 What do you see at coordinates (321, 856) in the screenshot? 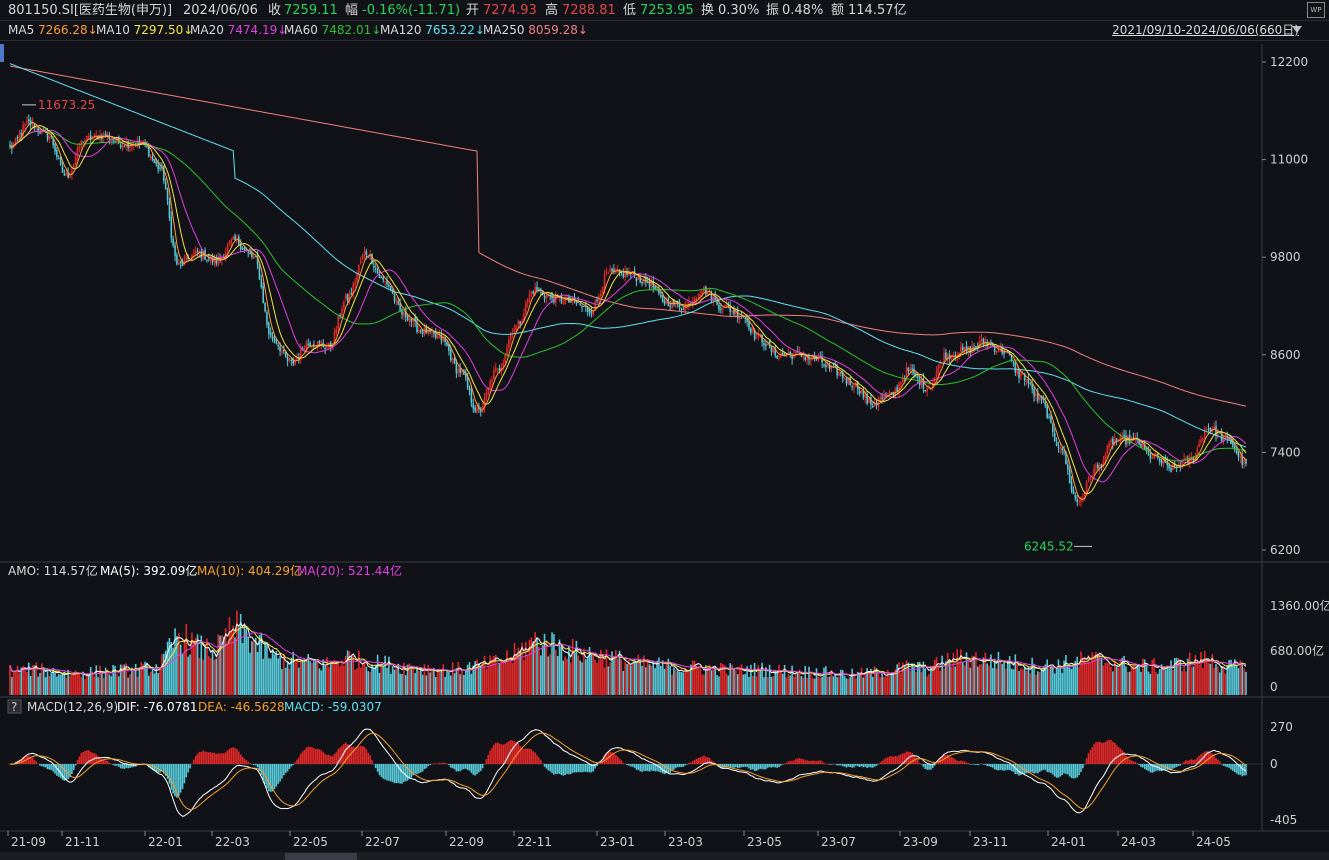
I see `scrollbar-thumb` at bounding box center [321, 856].